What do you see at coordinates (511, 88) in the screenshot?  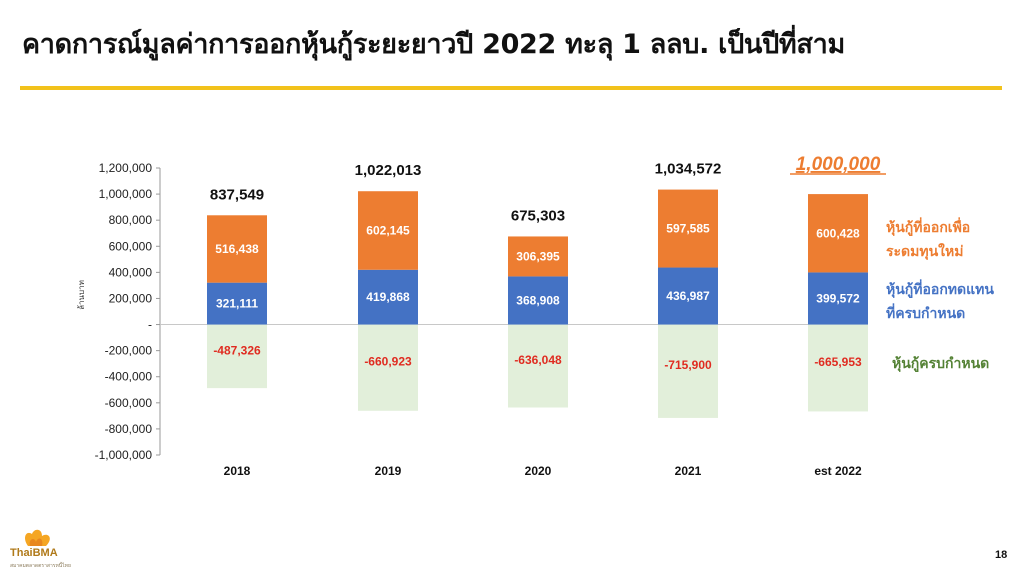 I see `title-underline` at bounding box center [511, 88].